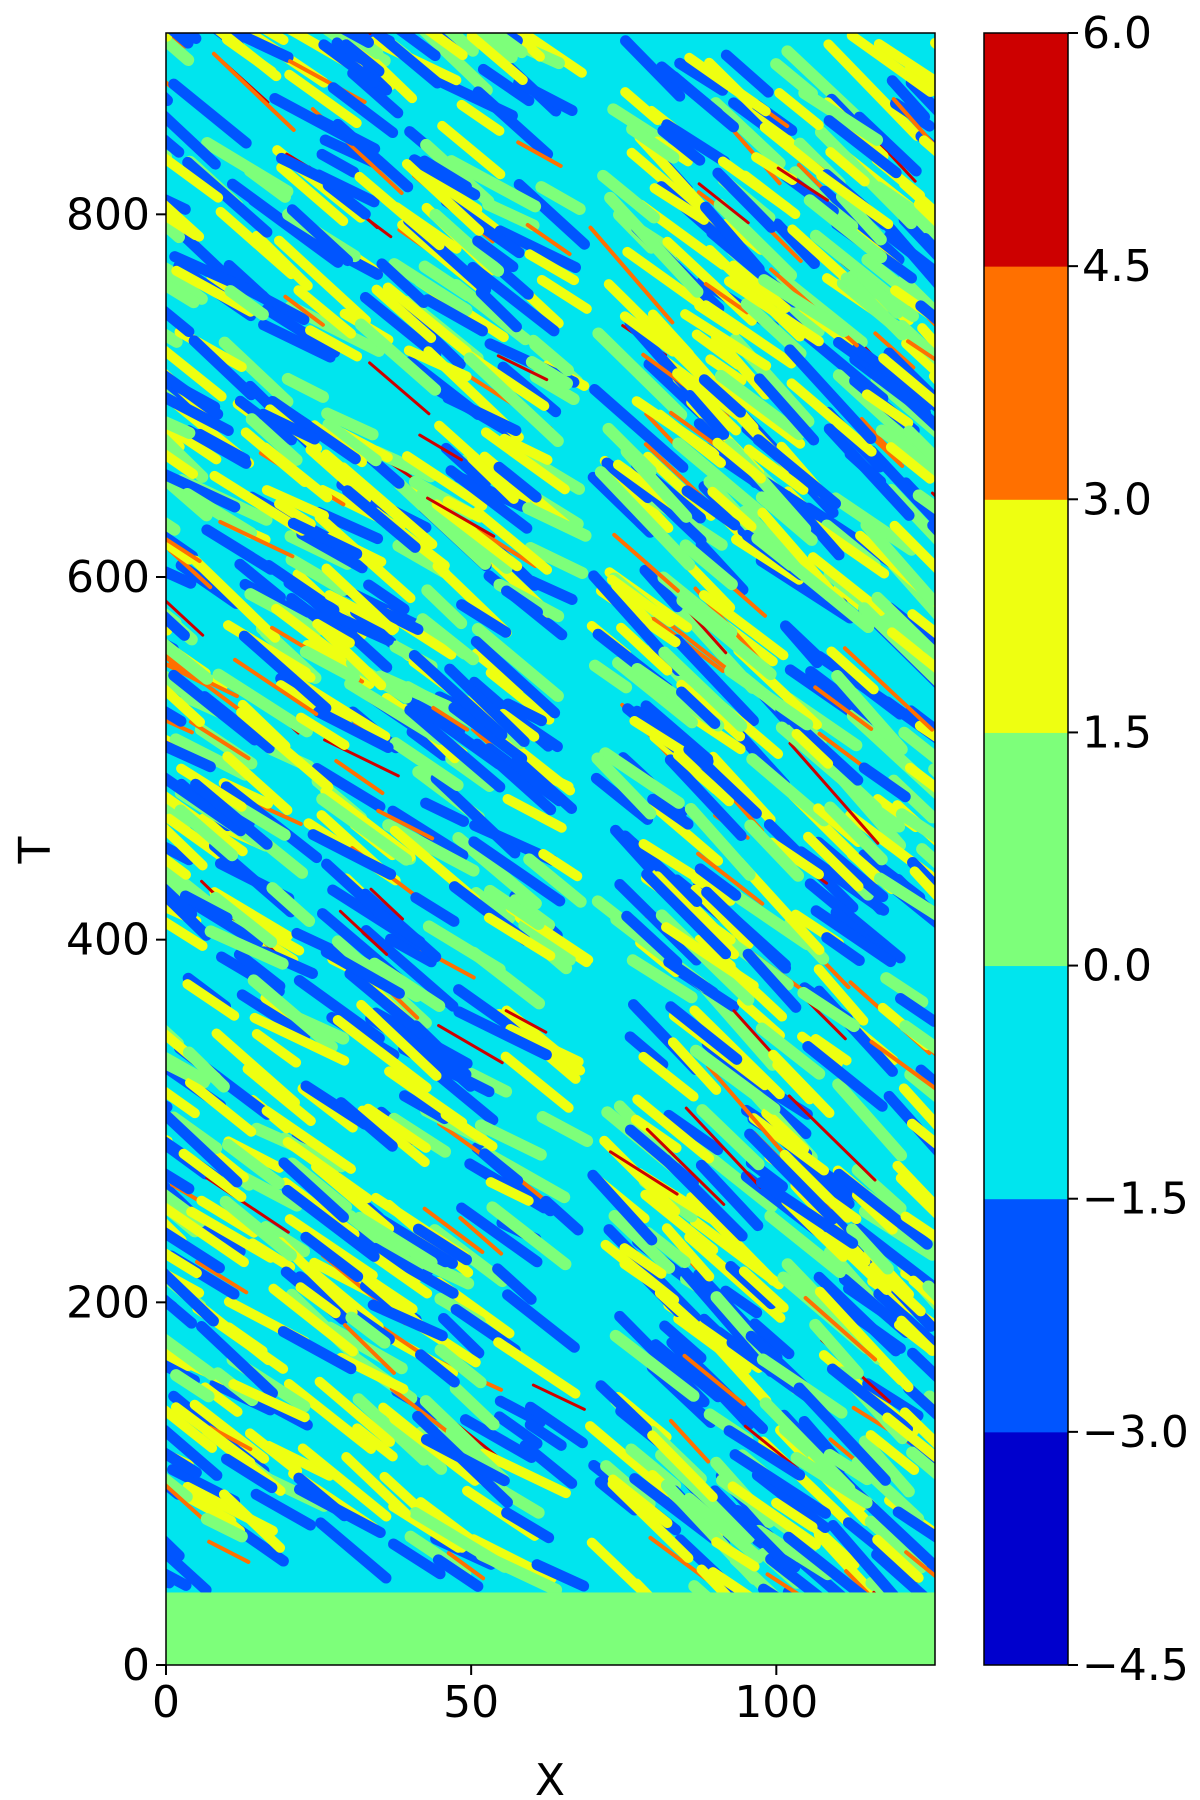 Image resolution: width=1200 pixels, height=1800 pixels. I want to click on y-tick-label: 200, so click(108, 1302).